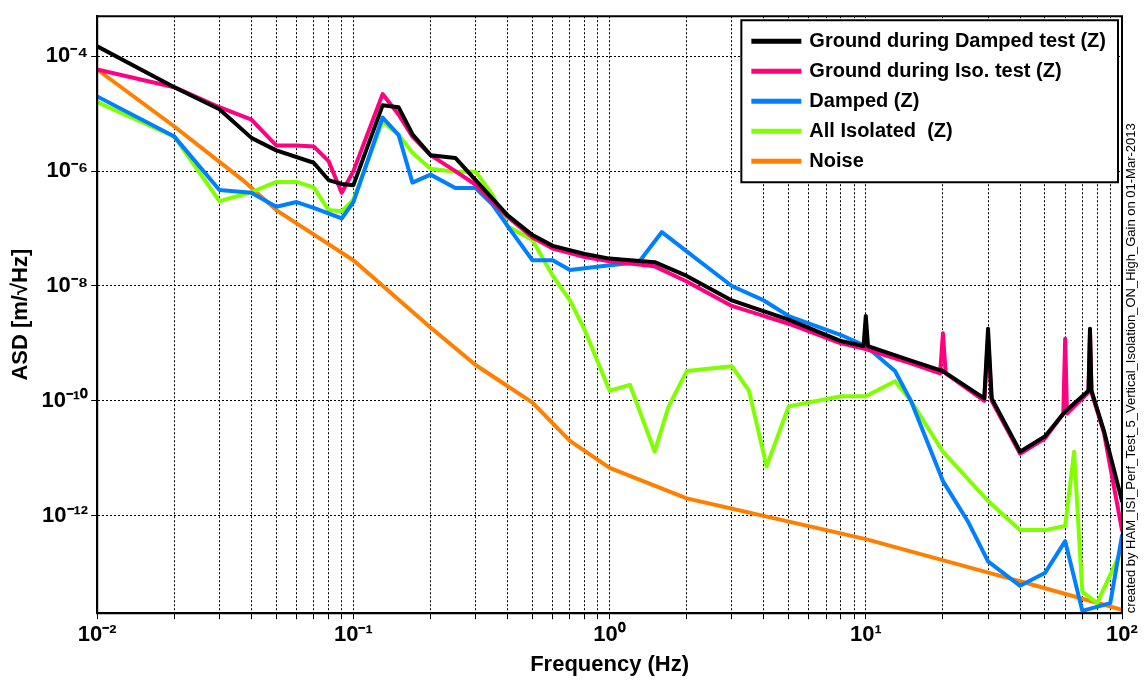  What do you see at coordinates (1122, 634) in the screenshot?
I see `x-tick-label: 10²` at bounding box center [1122, 634].